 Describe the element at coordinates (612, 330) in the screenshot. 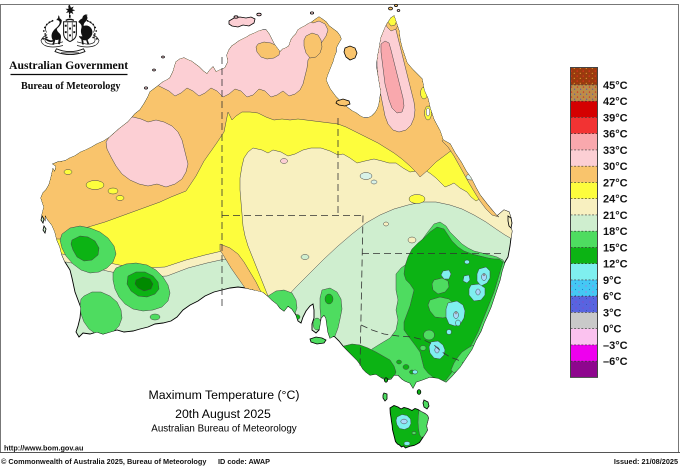

I see `svg-text: 0°C` at that location.